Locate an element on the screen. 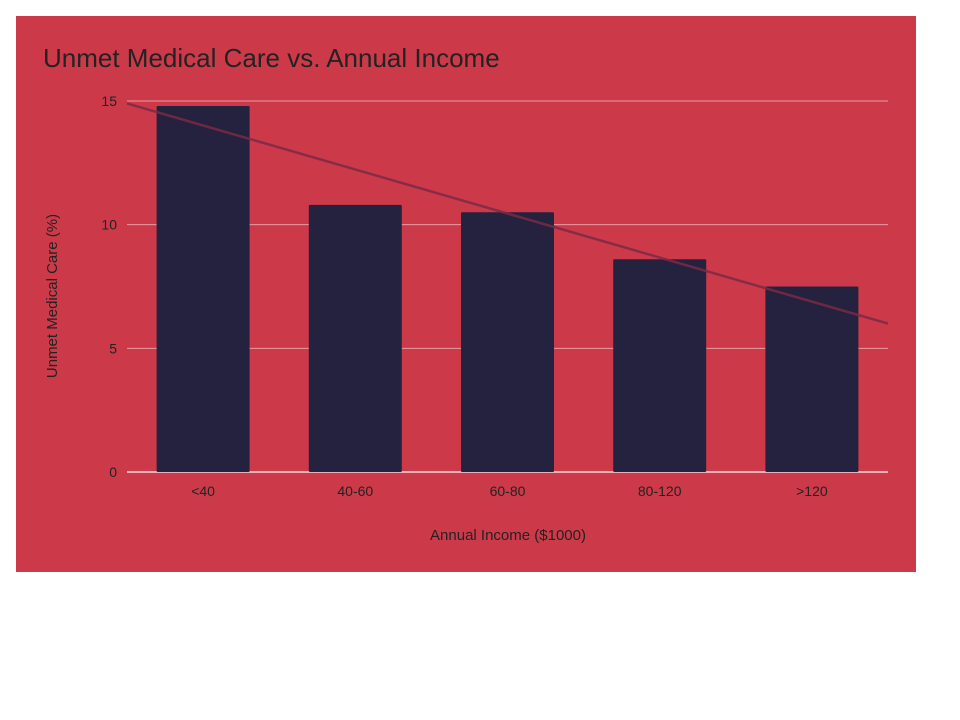 This screenshot has width=960, height=720. x-axis-ticks: <40 40-60 60-80 80-120 >120 is located at coordinates (509, 491).